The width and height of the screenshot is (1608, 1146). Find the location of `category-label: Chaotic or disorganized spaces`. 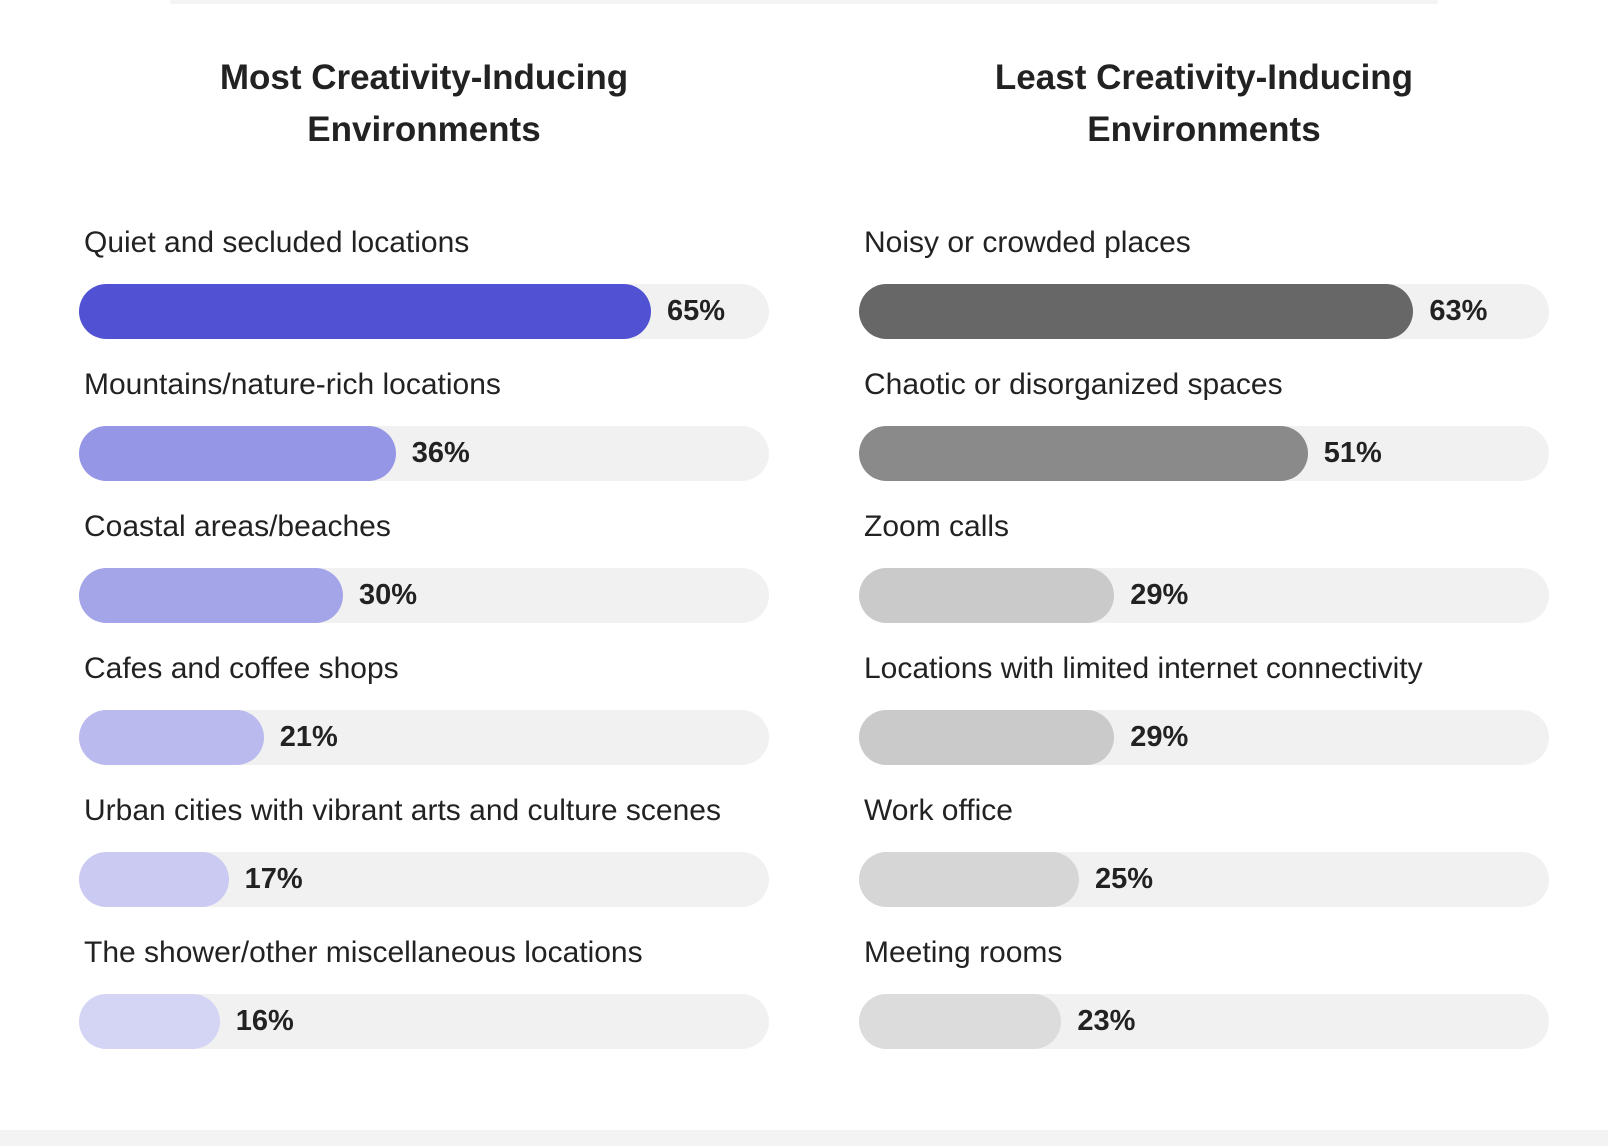

category-label: Chaotic or disorganized spaces is located at coordinates (1073, 384).